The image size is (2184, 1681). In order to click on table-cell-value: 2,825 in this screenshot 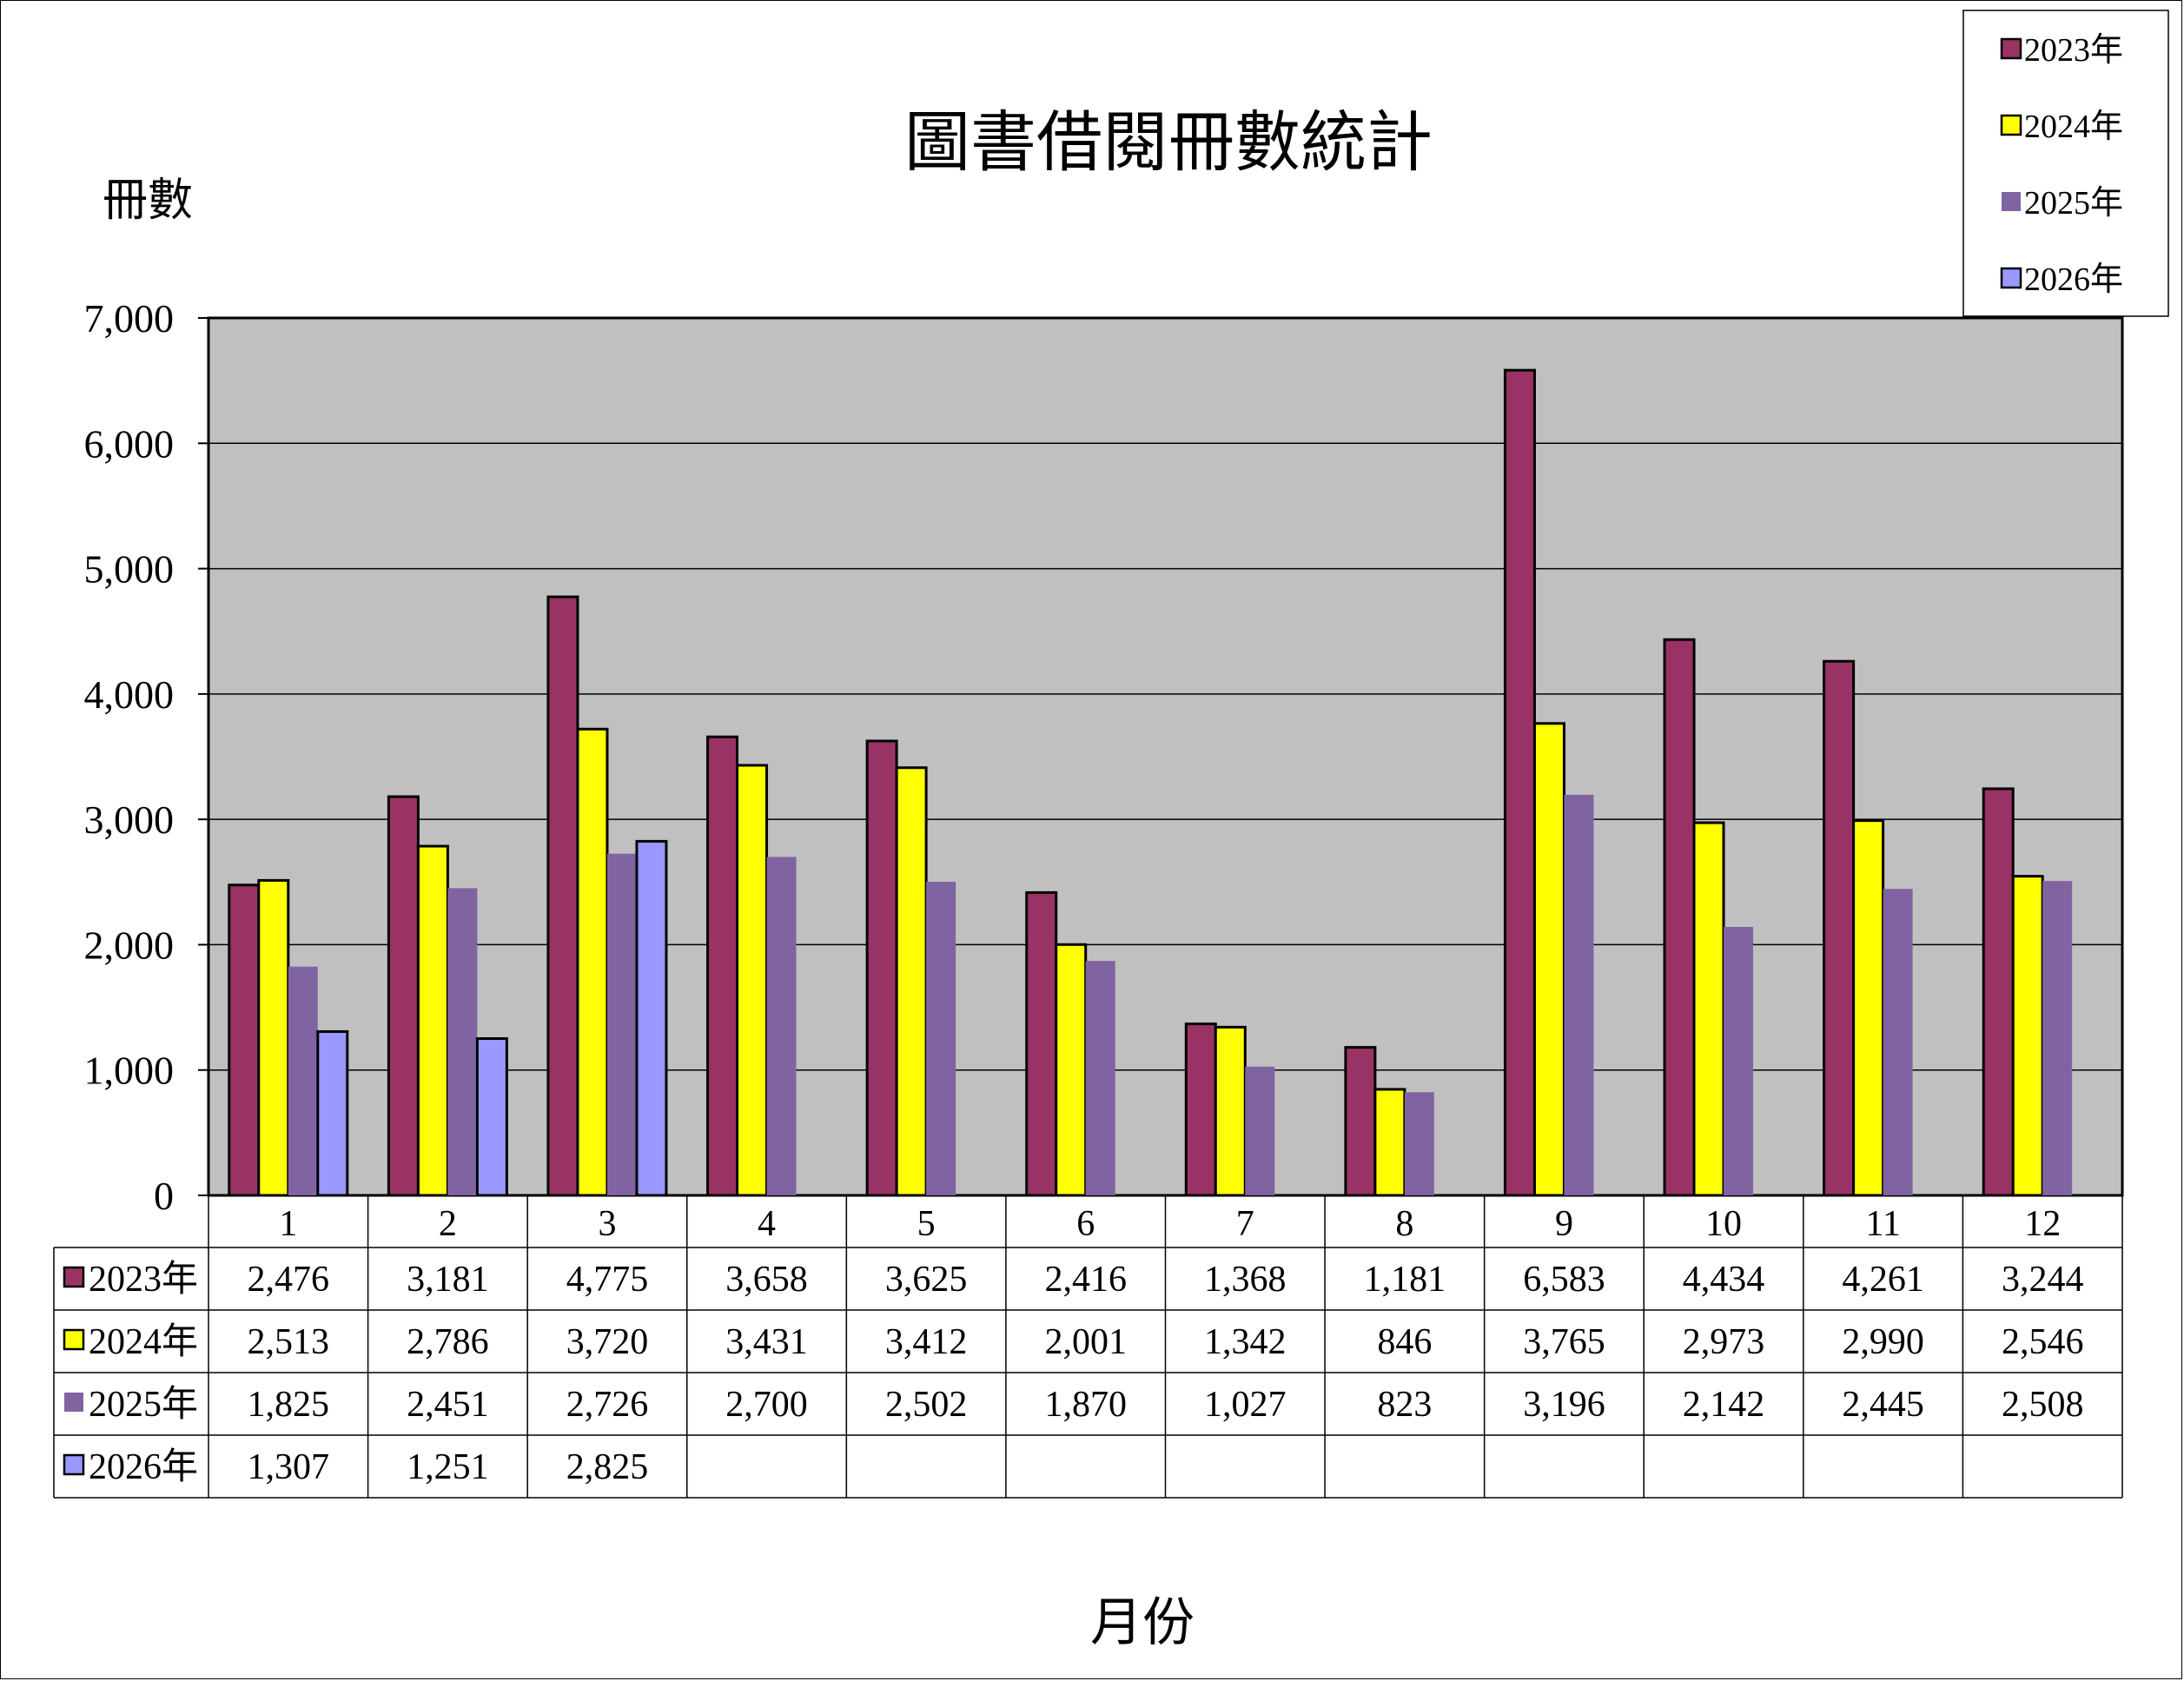, I will do `click(607, 1467)`.